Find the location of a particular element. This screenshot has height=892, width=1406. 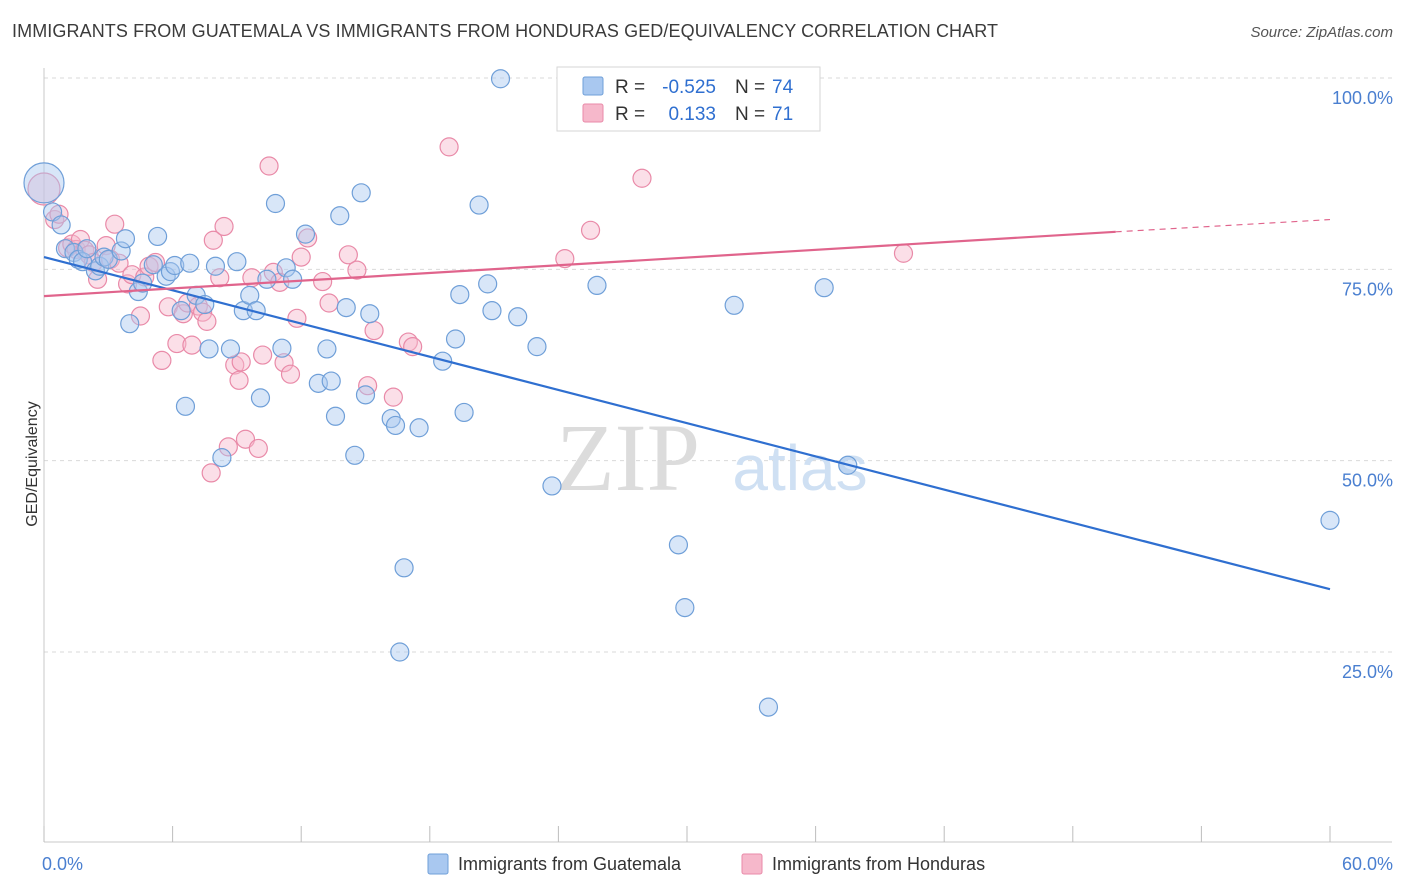

x-tick-label: 0.0% is located at coordinates (62, 864).